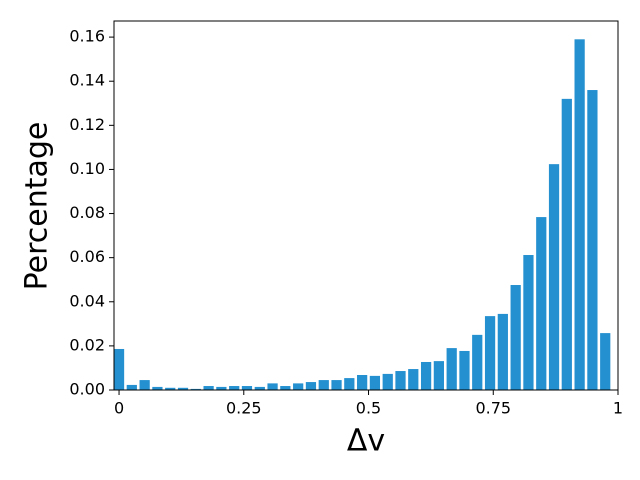 This screenshot has width=640, height=480. Describe the element at coordinates (87, 80) in the screenshot. I see `y-tick-label: 0.14` at that location.